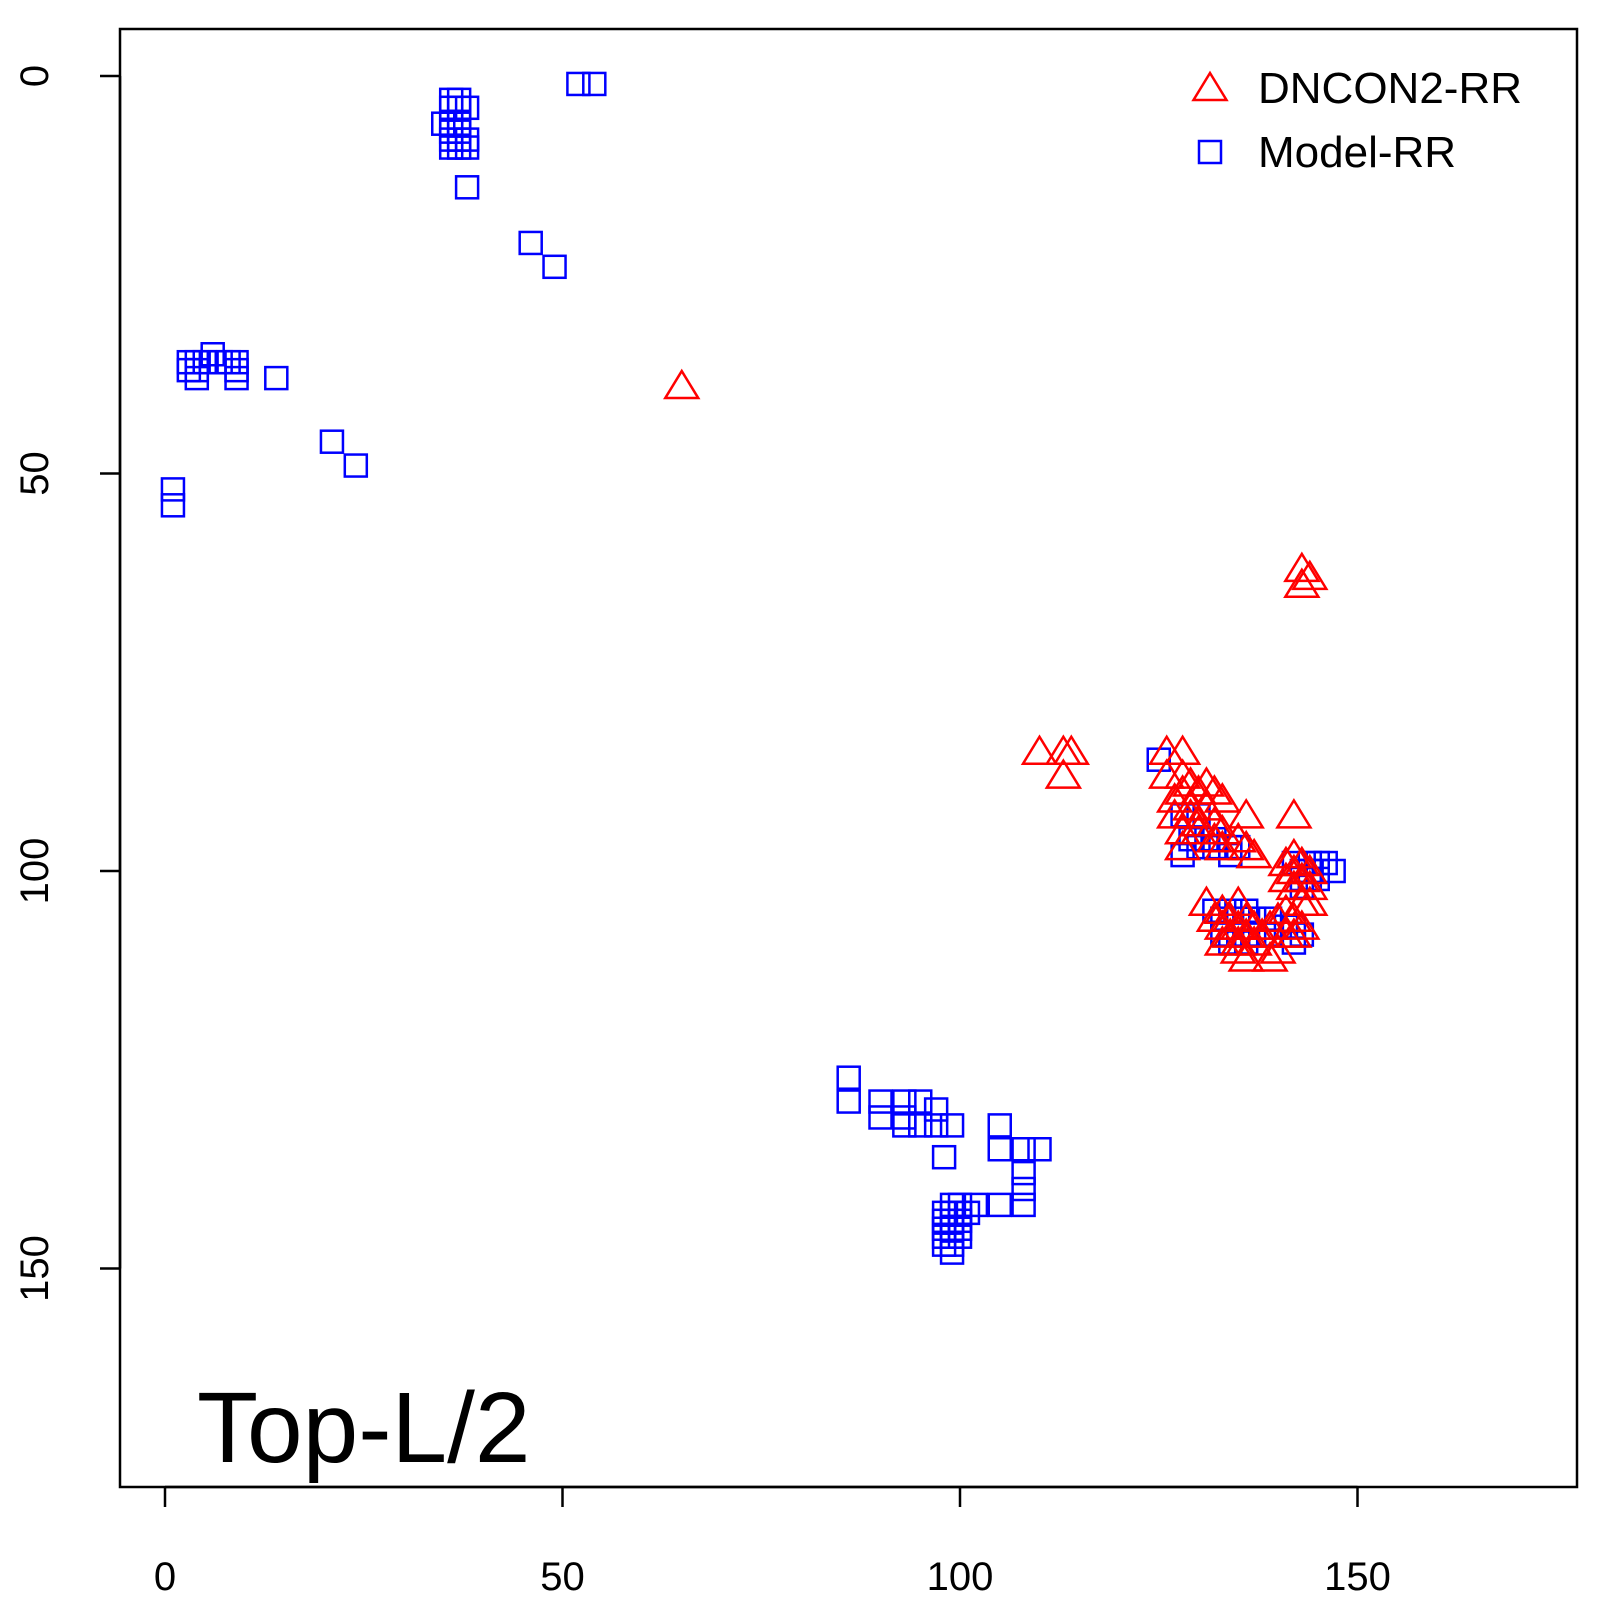  What do you see at coordinates (1390, 88) in the screenshot?
I see `legend-label: DNCON2-RR` at bounding box center [1390, 88].